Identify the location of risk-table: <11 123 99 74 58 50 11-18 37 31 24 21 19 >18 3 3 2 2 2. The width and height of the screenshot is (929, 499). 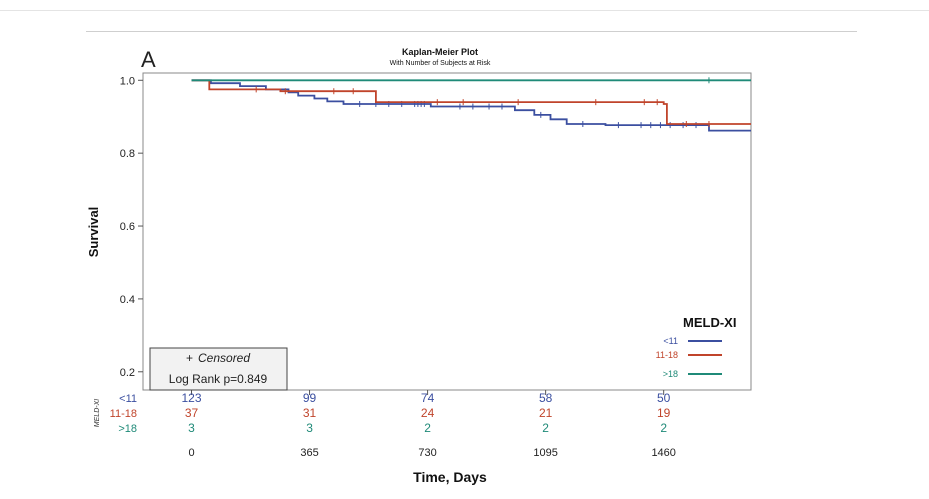
(390, 413).